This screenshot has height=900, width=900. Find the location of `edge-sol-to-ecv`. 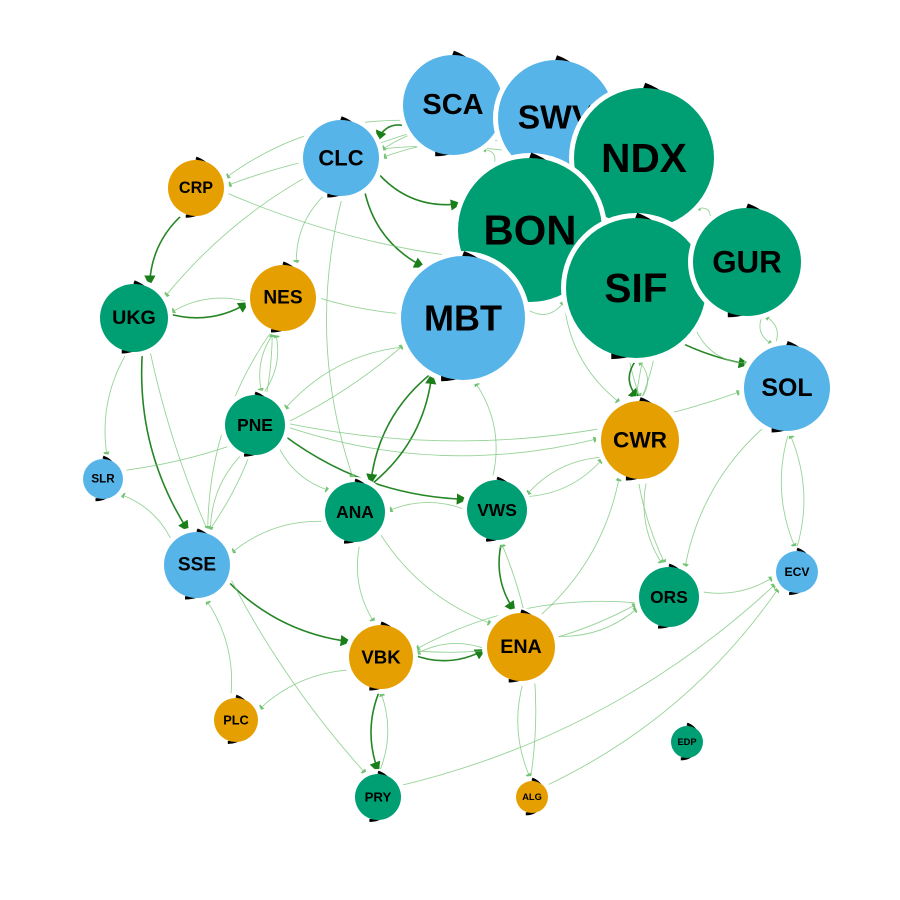

edge-sol-to-ecv is located at coordinates (788, 490).